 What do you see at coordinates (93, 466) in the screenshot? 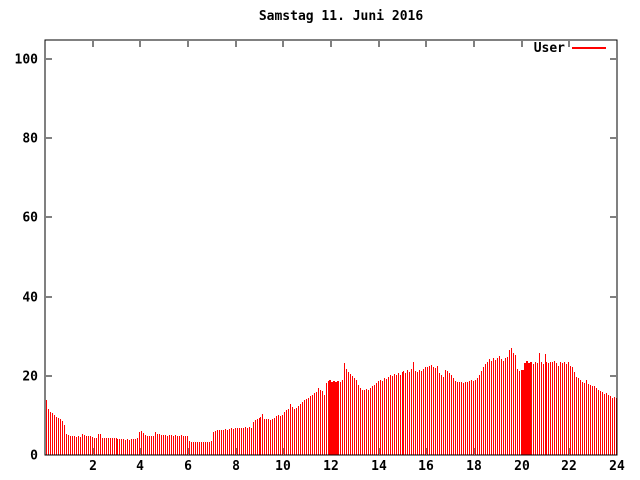
I see `x-tick-label: 2` at bounding box center [93, 466].